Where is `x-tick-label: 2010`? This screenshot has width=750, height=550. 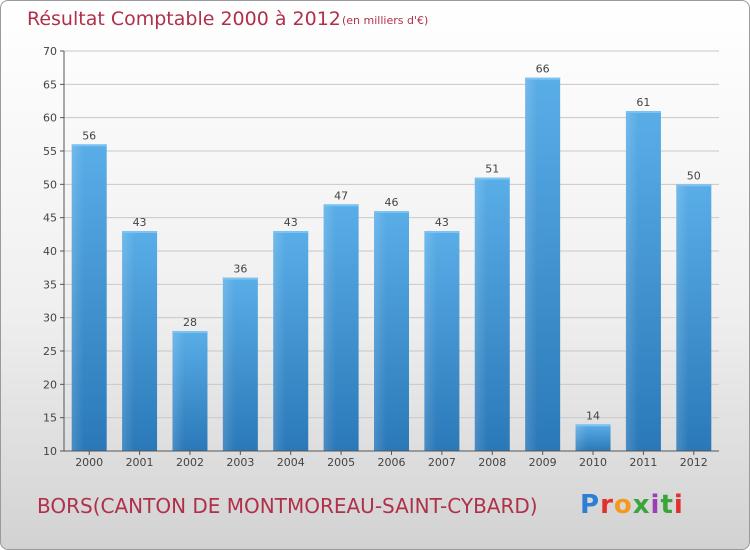 x-tick-label: 2010 is located at coordinates (593, 462).